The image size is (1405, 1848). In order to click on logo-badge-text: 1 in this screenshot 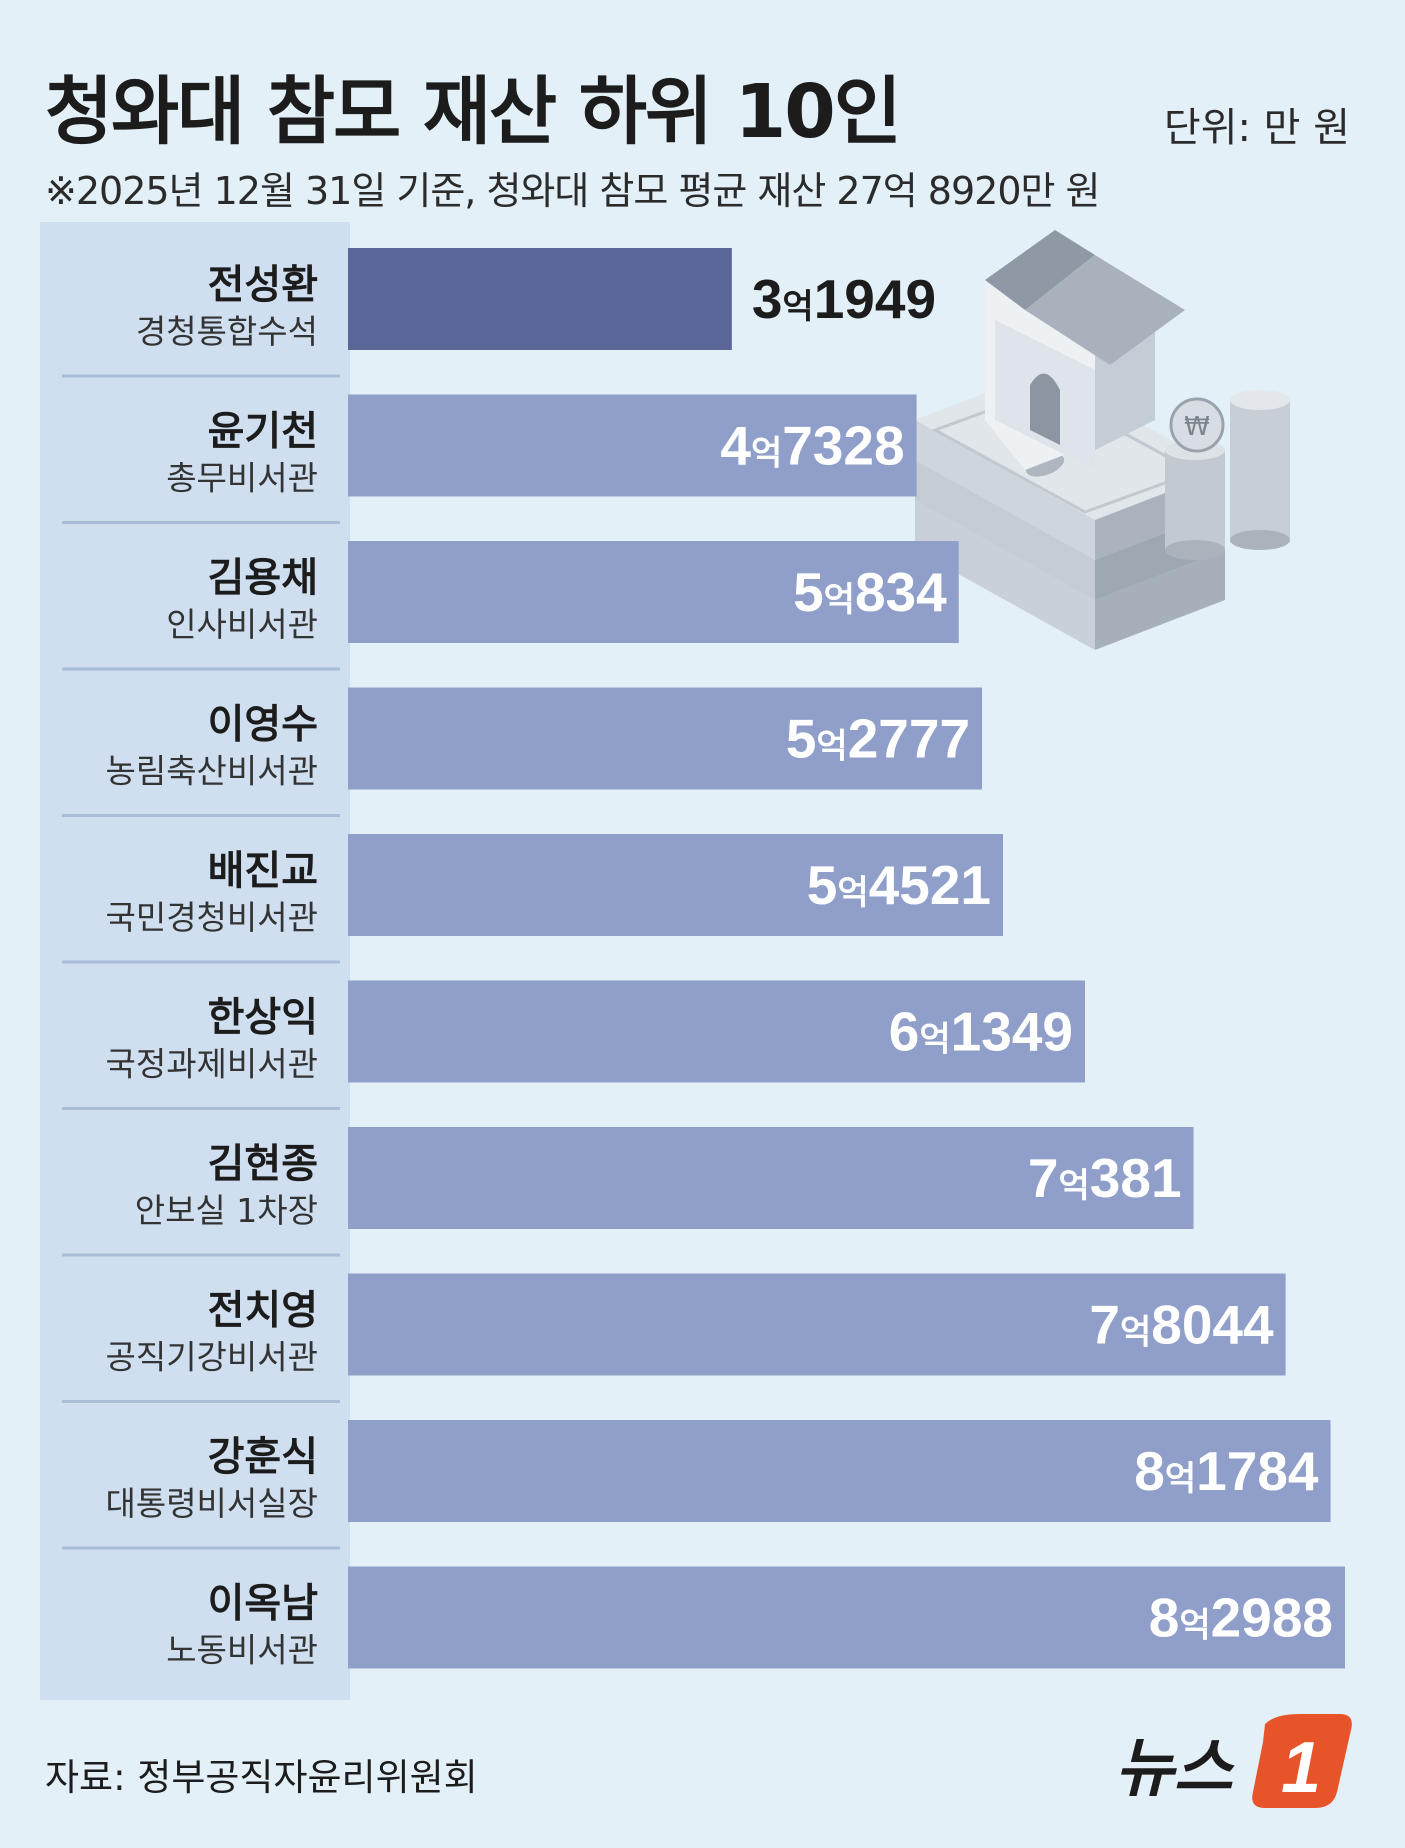, I will do `click(1301, 1768)`.